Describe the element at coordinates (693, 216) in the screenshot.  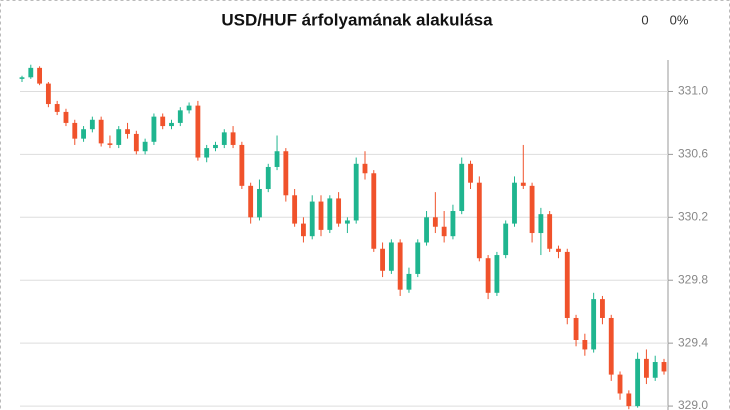
I see `y-tick-label: 330.2` at that location.